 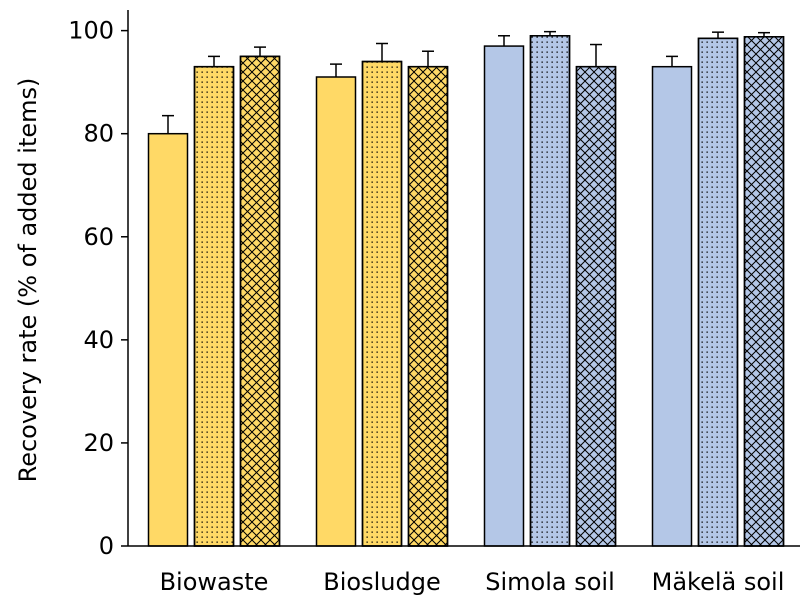 I want to click on bar-mäkelä-soil-hatched-texture, so click(x=764, y=291).